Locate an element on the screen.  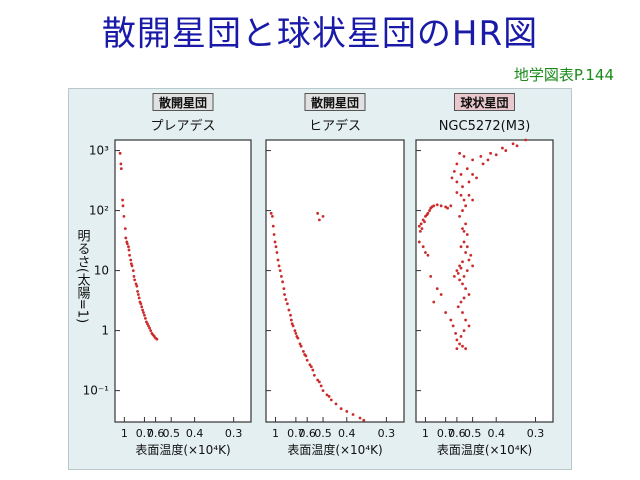
y-tick-label-2: 10² is located at coordinates (99, 211).